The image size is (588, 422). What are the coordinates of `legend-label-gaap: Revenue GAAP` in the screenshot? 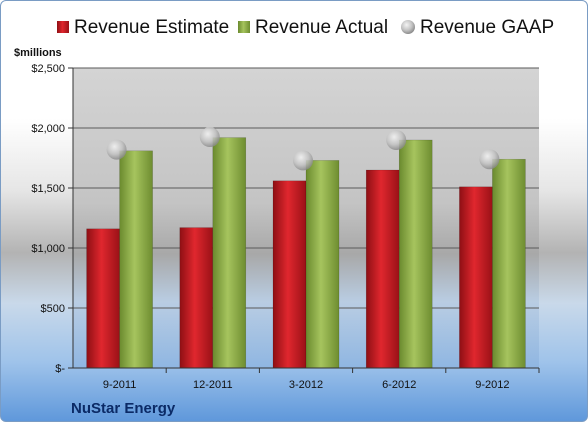 It's located at (487, 27).